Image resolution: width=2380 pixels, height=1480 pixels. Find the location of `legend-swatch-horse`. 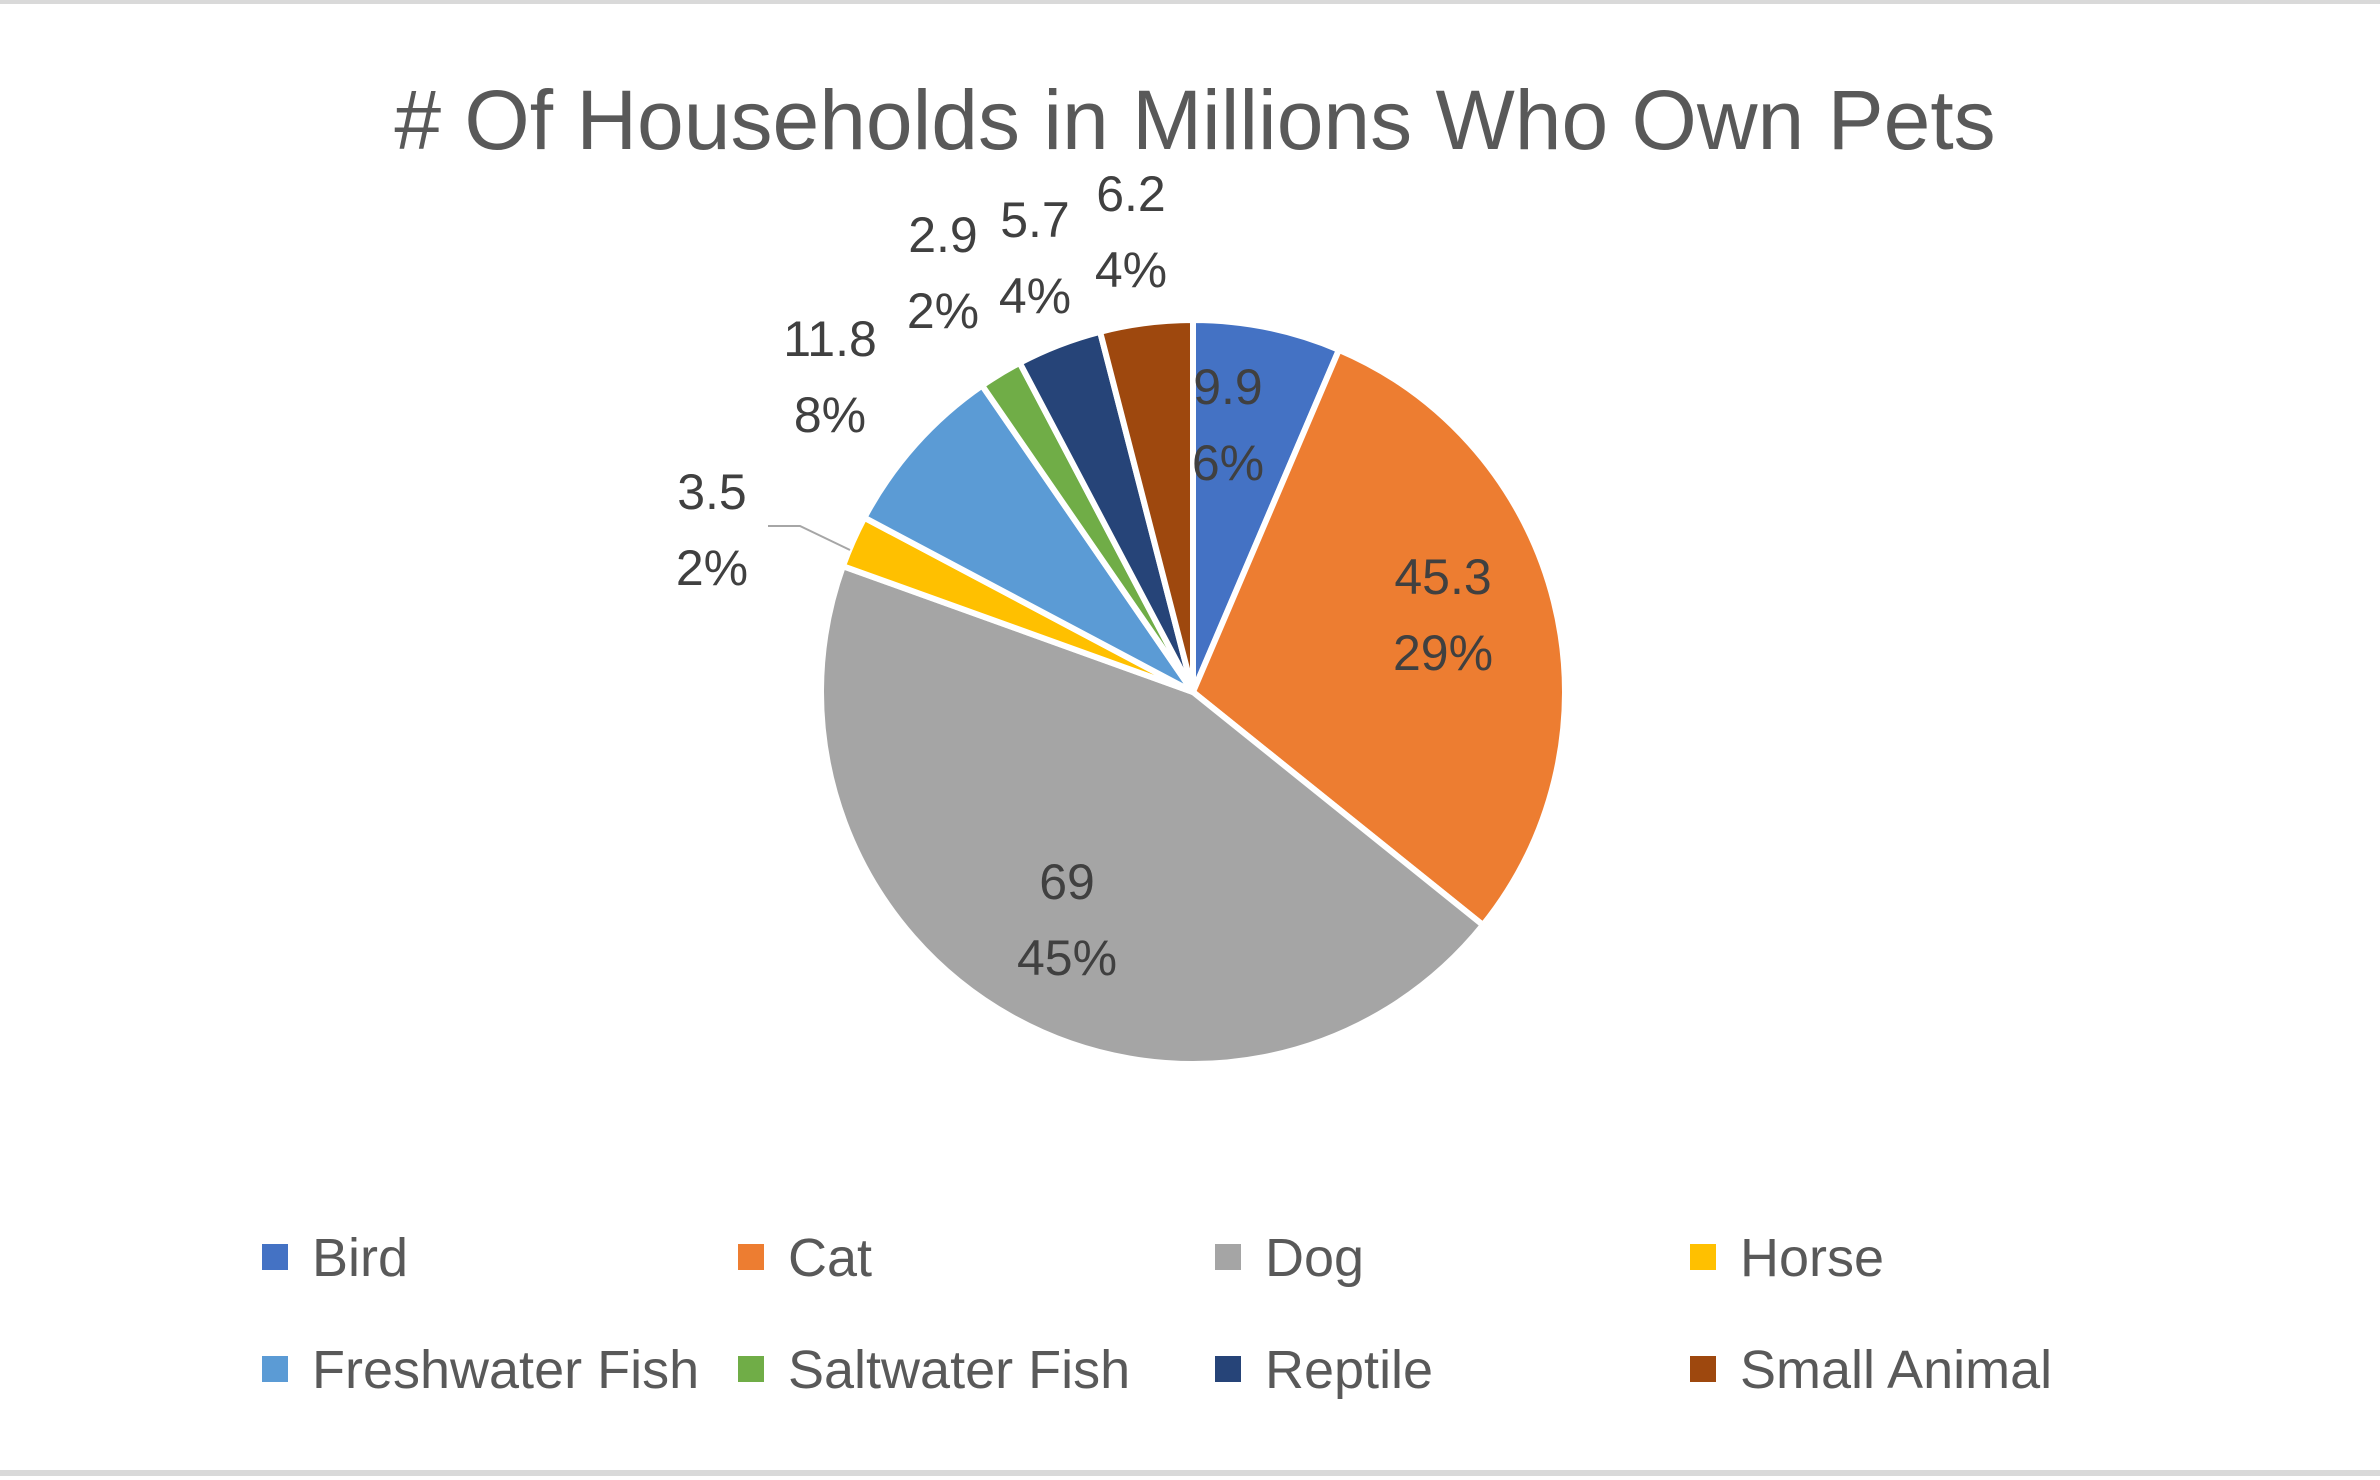

legend-swatch-horse is located at coordinates (1703, 1257).